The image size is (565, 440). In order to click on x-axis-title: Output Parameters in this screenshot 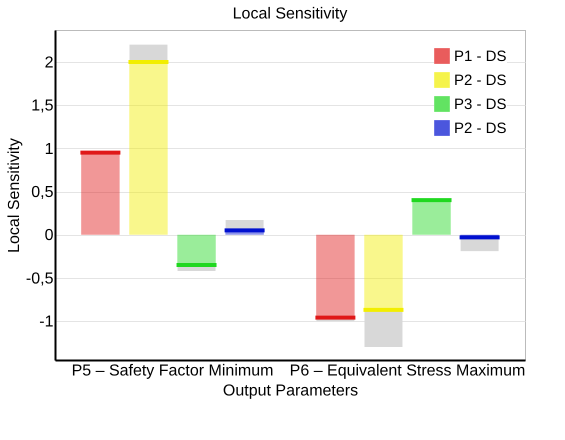, I will do `click(290, 391)`.